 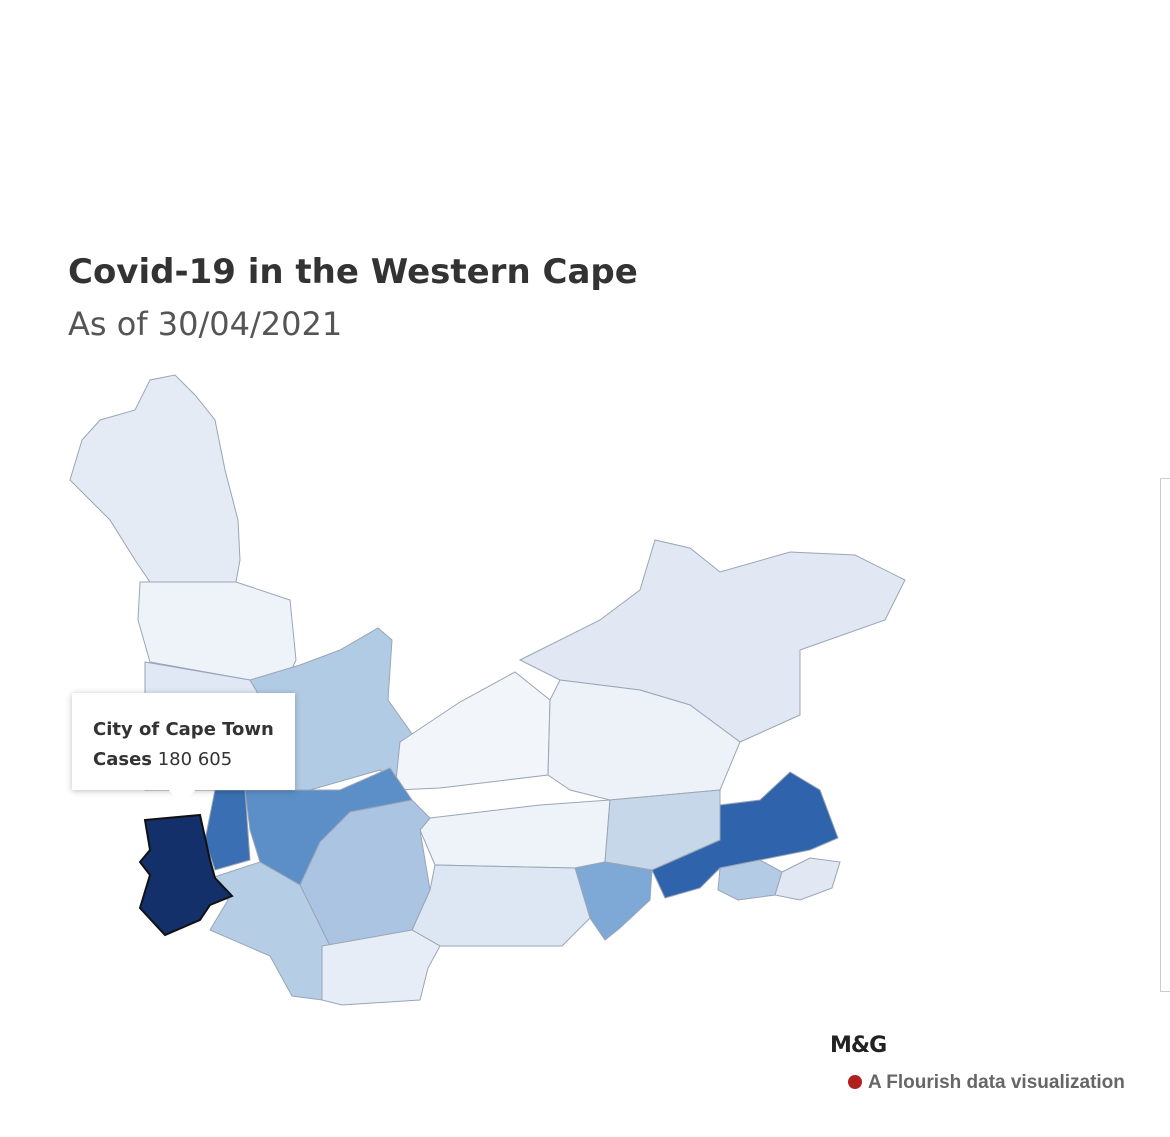 What do you see at coordinates (986, 1083) in the screenshot?
I see `credit-link: A Flourish data visualization` at bounding box center [986, 1083].